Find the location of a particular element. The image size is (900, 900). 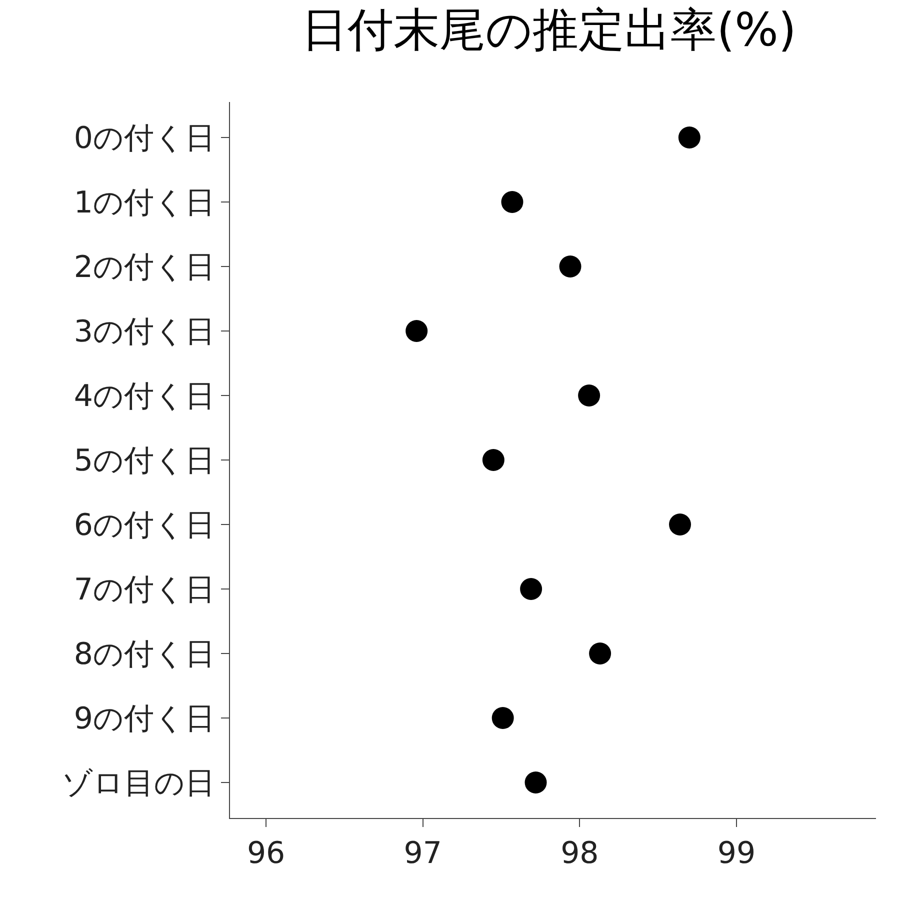

y-tick-label: 9の付く日 is located at coordinates (144, 719).